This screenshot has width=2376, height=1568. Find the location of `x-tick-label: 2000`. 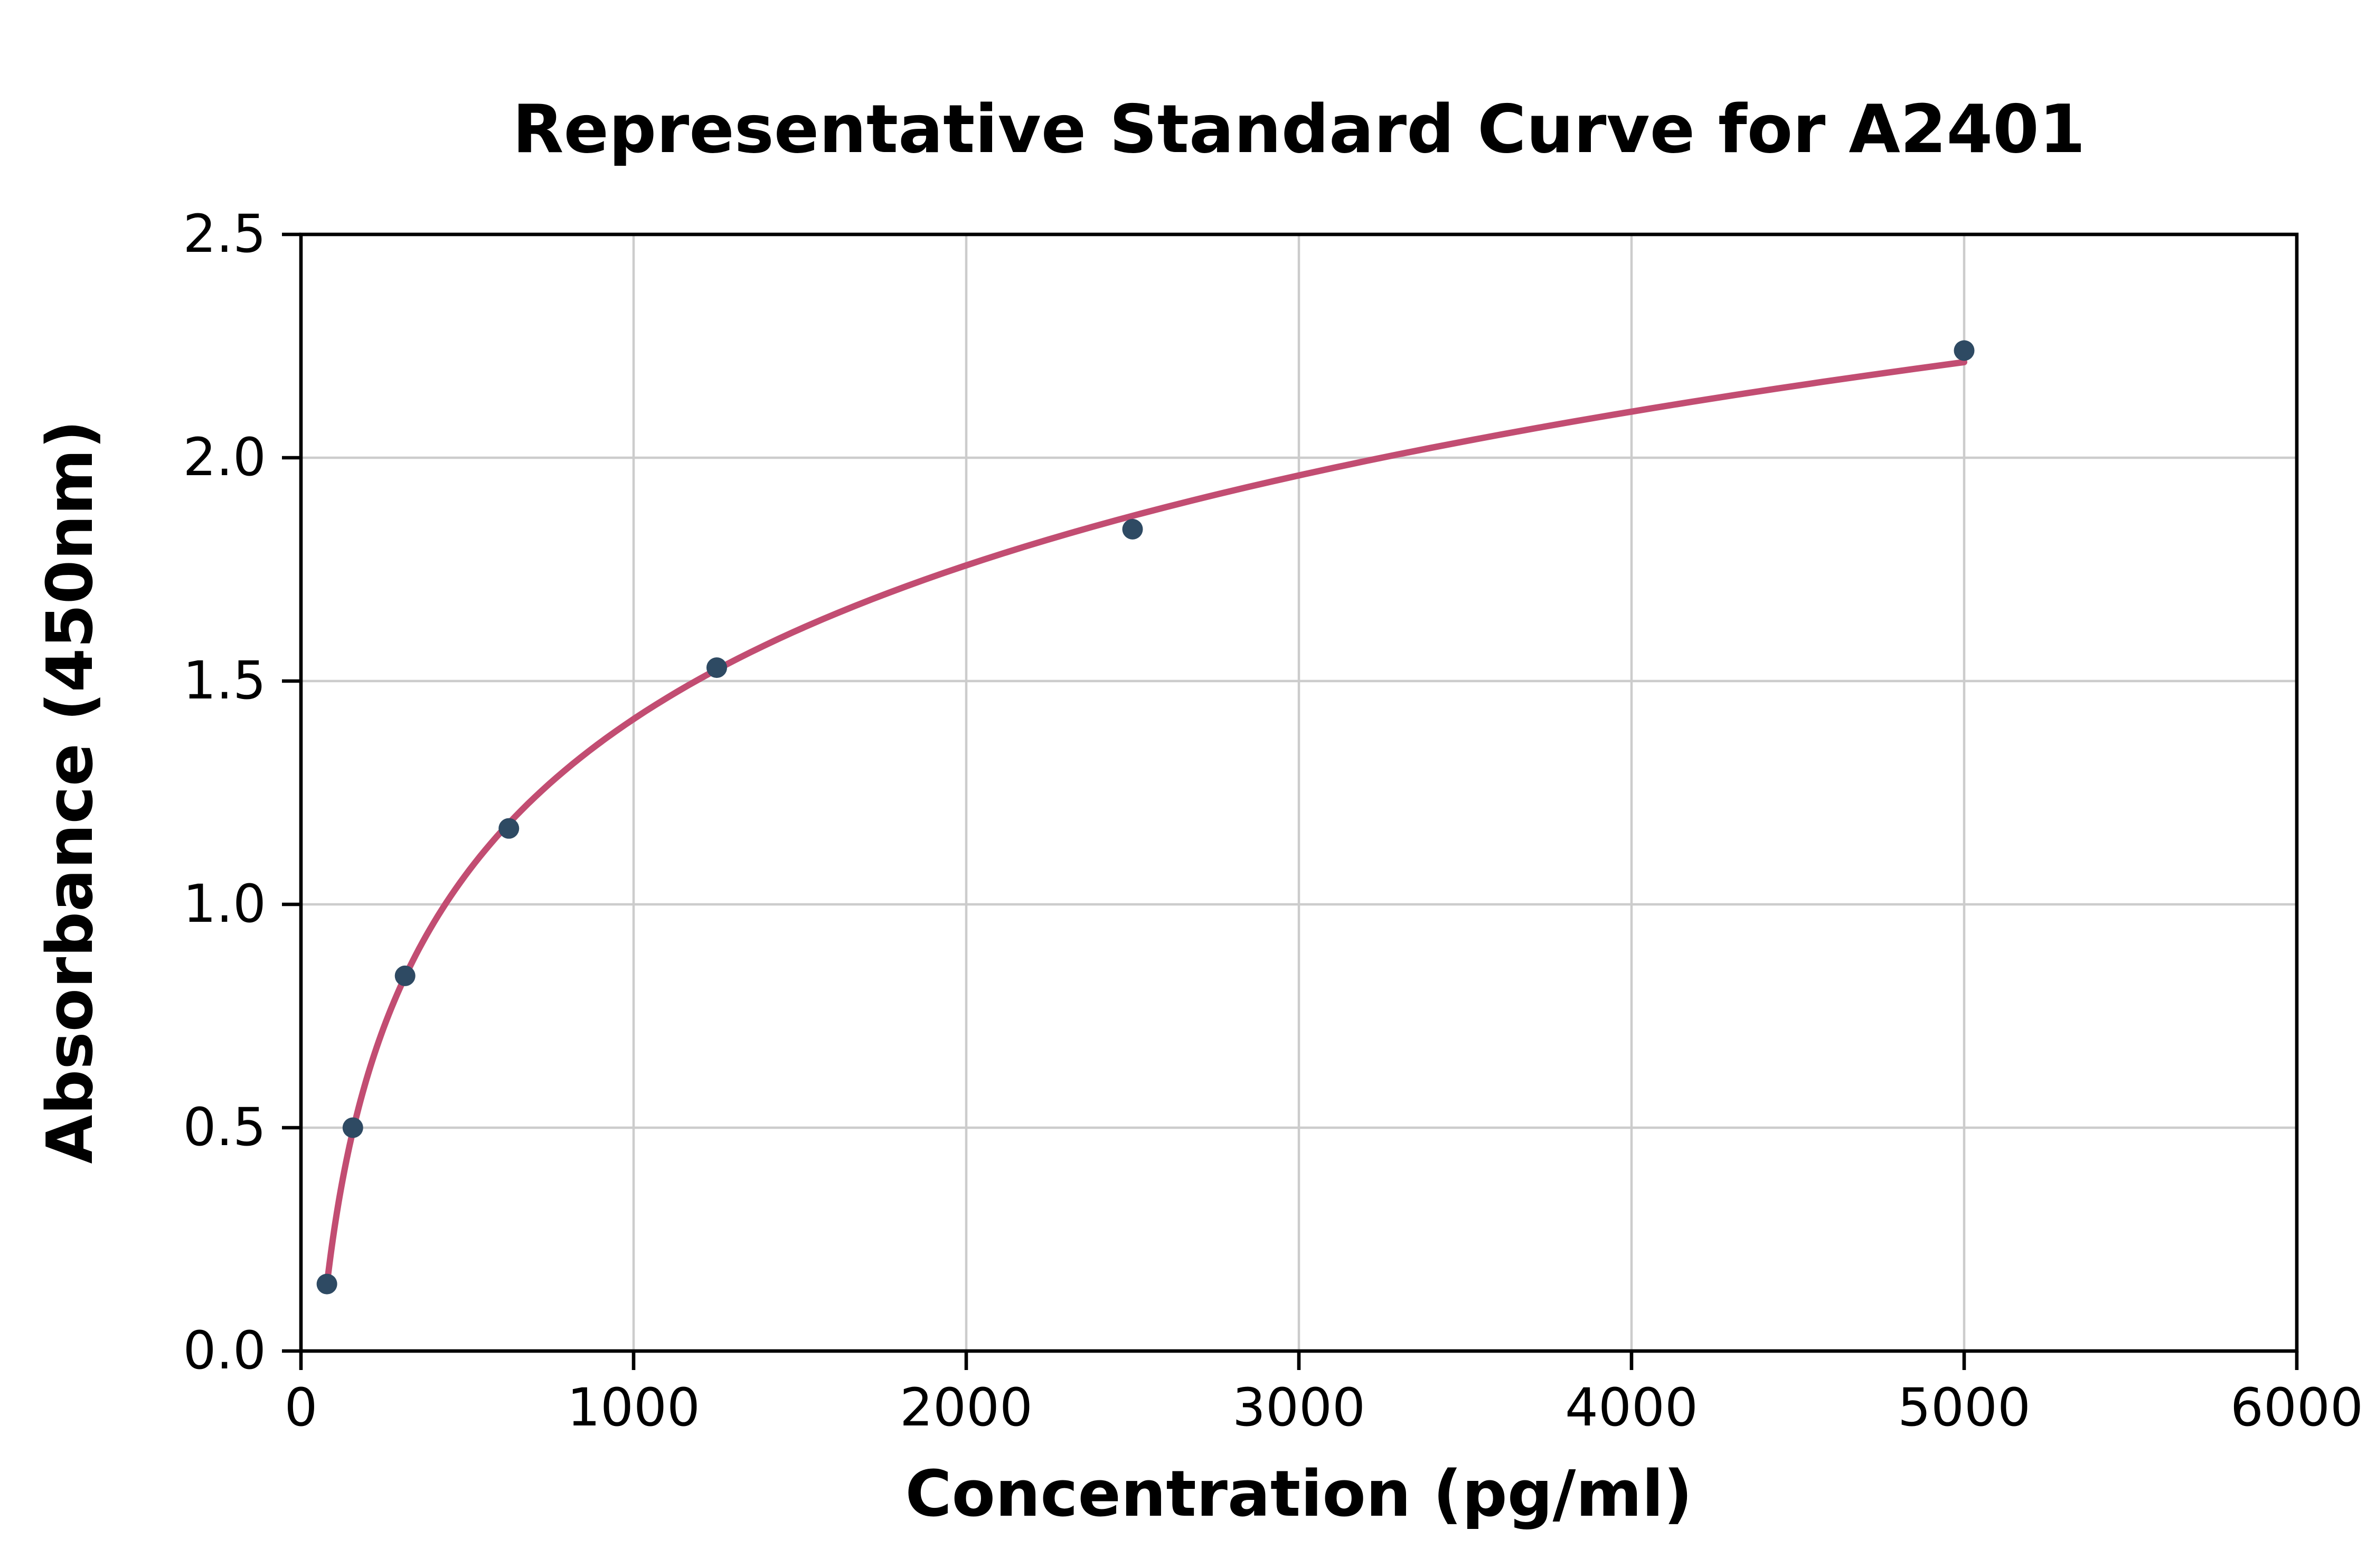

x-tick-label: 2000 is located at coordinates (966, 1408).